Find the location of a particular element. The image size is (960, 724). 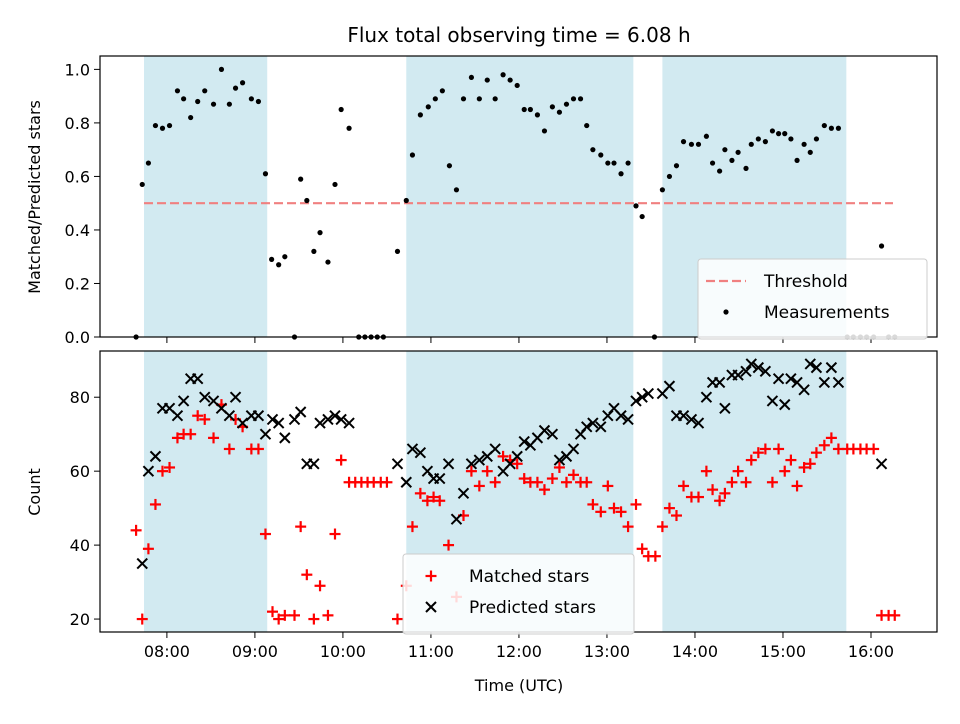

ratio-panel-y-axis-label: Matched/Predicted stars is located at coordinates (34, 197).